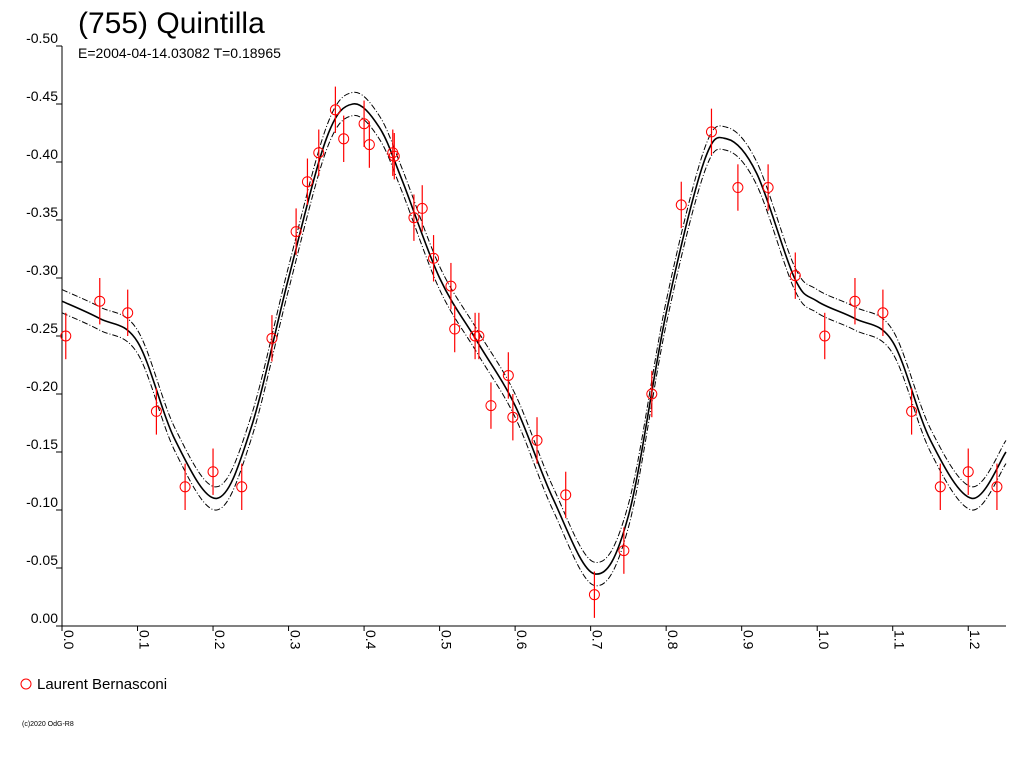 The image size is (1024, 768). I want to click on x-tick-label: 0.4, so click(371, 640).